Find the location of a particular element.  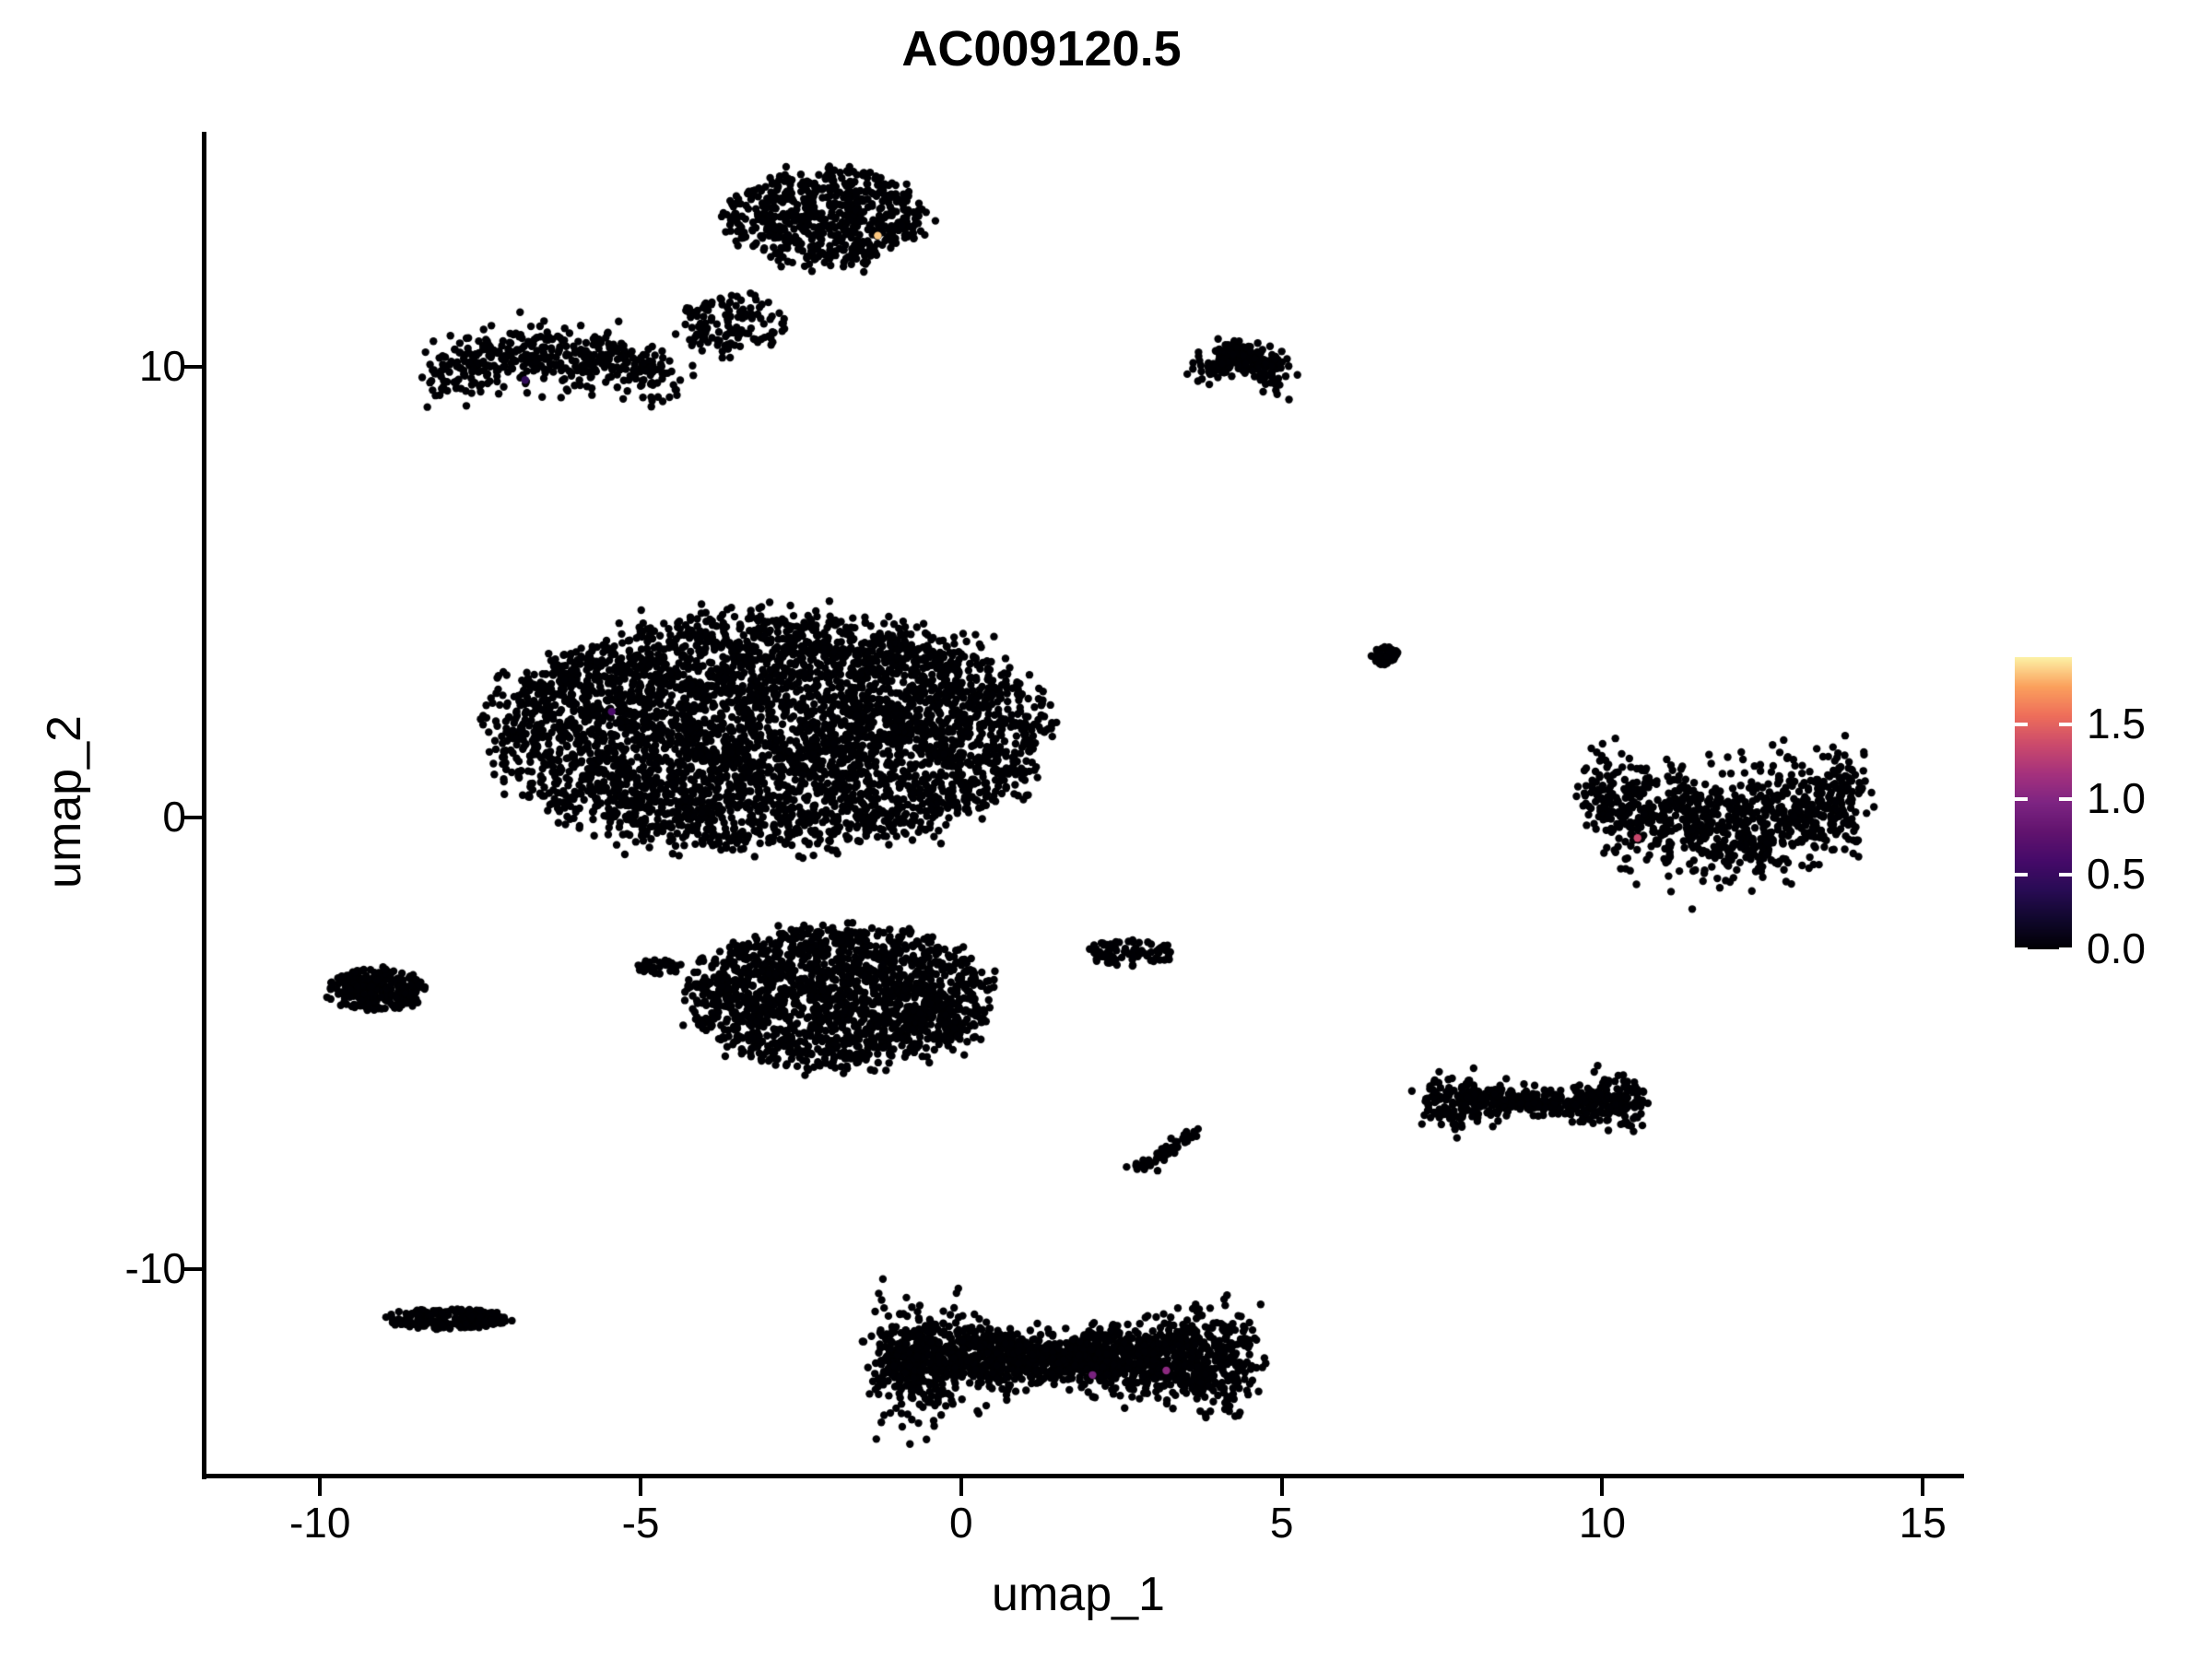

x-tick-label: -5 is located at coordinates (640, 1523).